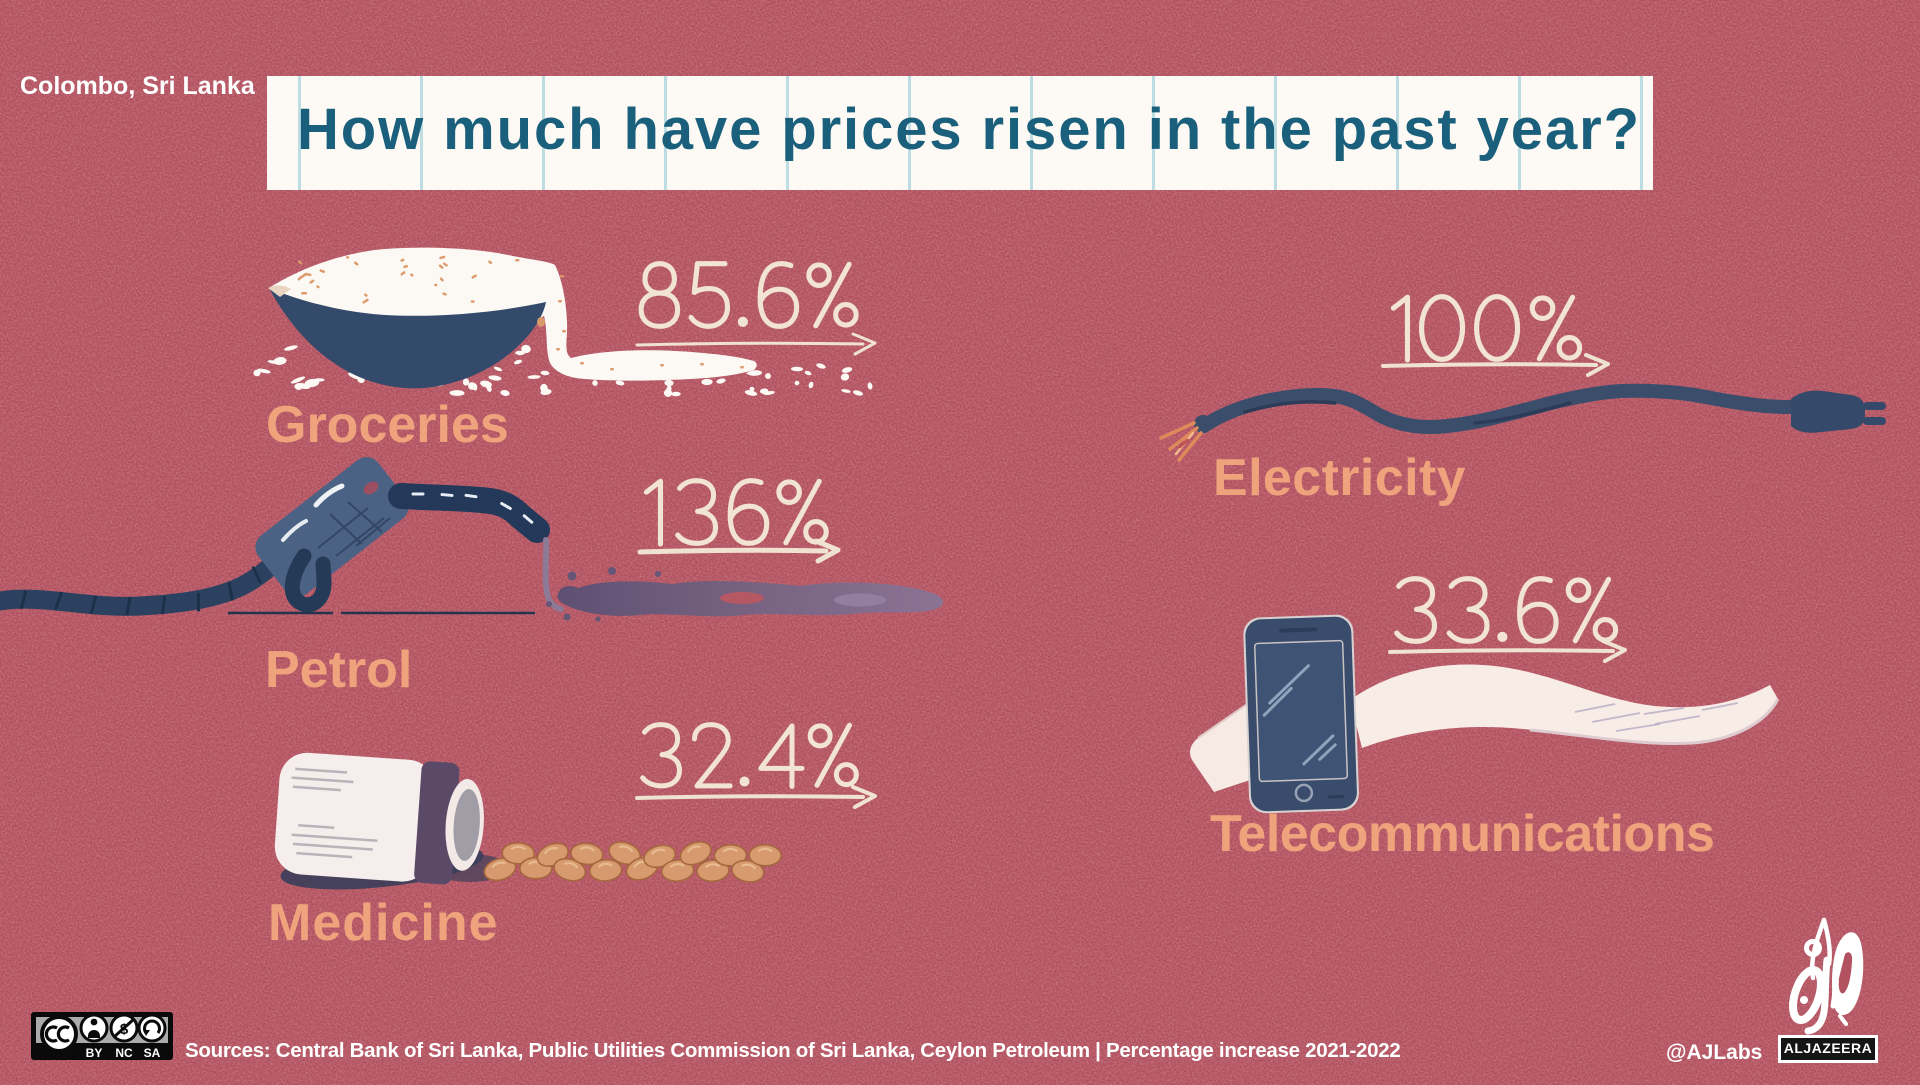 This screenshot has width=1920, height=1085. What do you see at coordinates (124, 1053) in the screenshot?
I see `svg-text: NC` at bounding box center [124, 1053].